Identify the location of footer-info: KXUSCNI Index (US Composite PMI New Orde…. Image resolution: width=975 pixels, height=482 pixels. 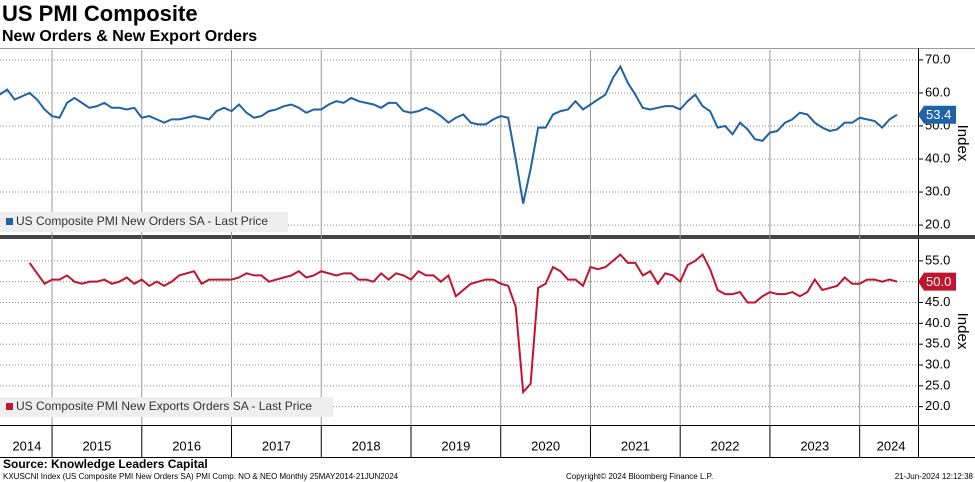
(201, 476).